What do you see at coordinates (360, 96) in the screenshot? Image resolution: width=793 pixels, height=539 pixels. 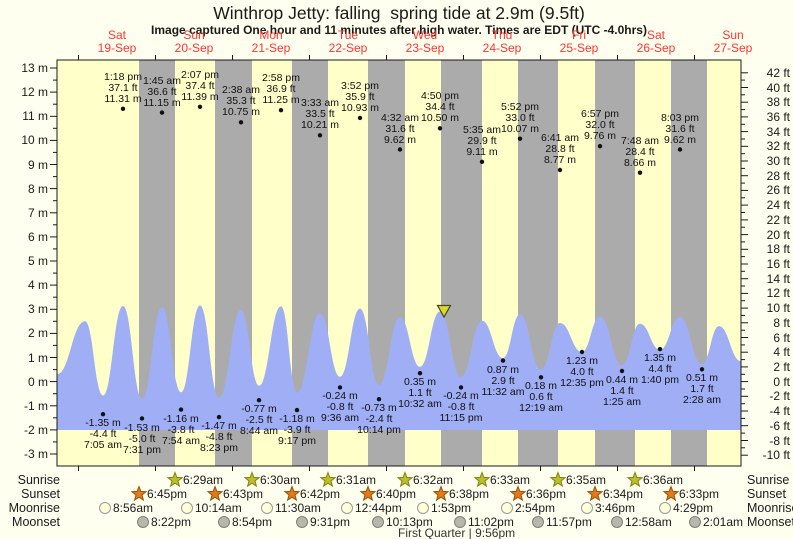 I see `high-tide-annotation: 3:52 pm 35.9 ft 10.93 m` at bounding box center [360, 96].